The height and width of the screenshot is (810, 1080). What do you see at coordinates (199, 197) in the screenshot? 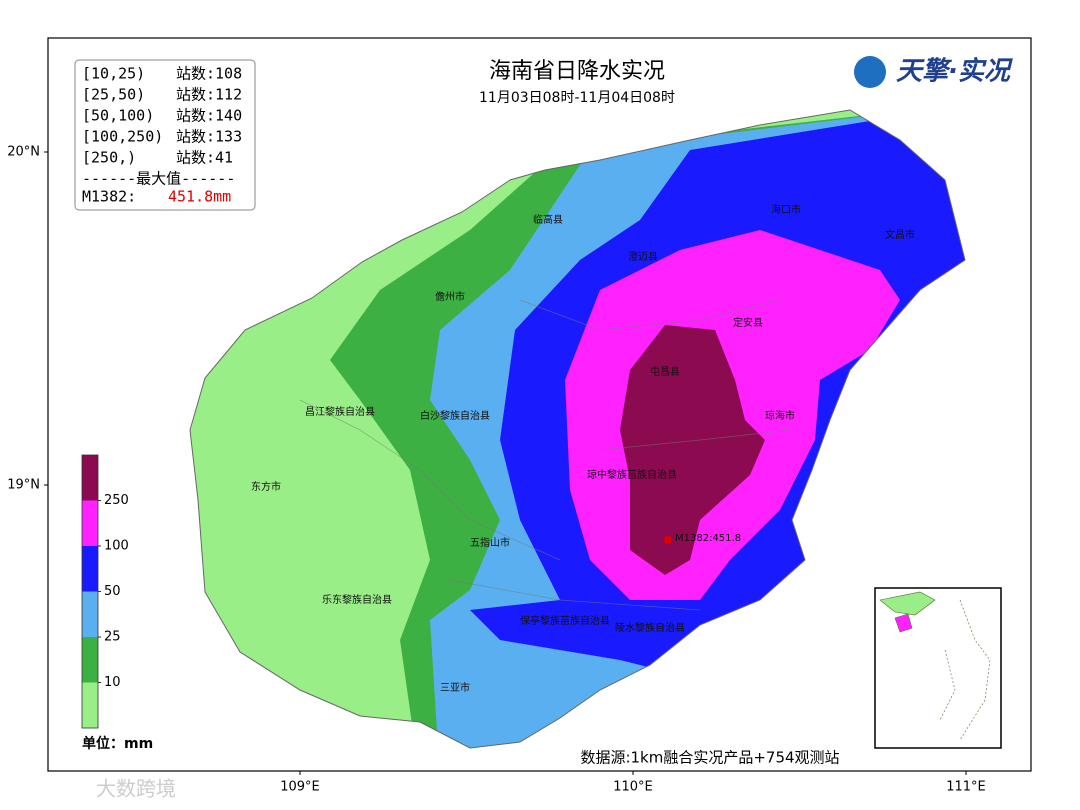
I see `stats-max-value: 451.8mm` at bounding box center [199, 197].